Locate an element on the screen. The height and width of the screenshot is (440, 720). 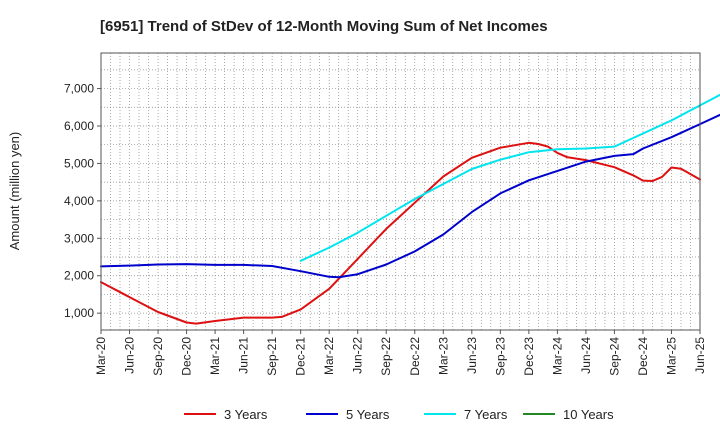
y-tick-label: 1,000 is located at coordinates (79, 313).